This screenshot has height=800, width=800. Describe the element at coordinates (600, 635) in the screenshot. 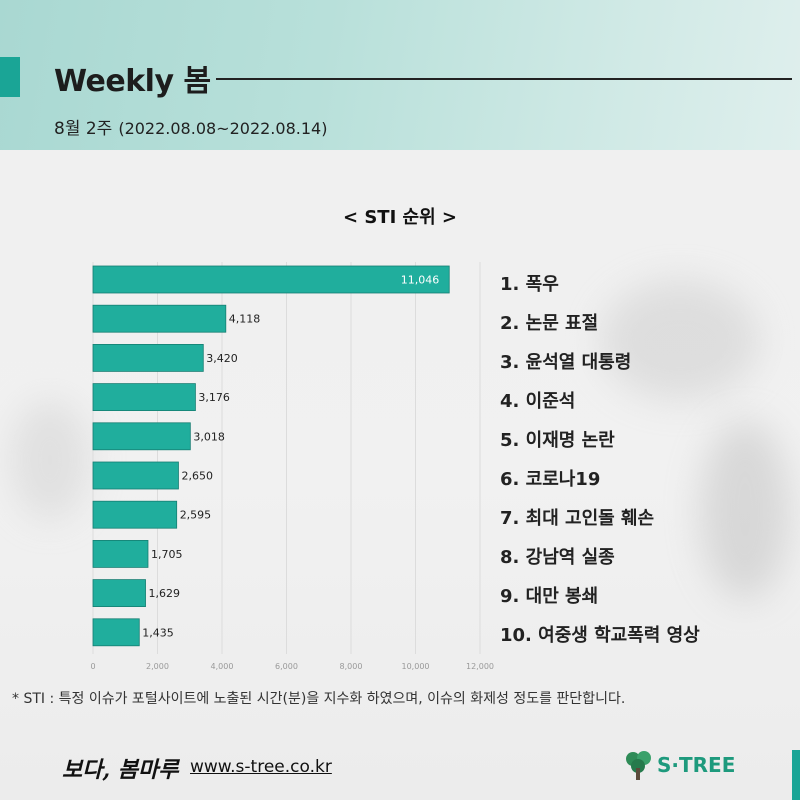

I see `legend-item: 10. 여중생 학교폭력 영상` at that location.